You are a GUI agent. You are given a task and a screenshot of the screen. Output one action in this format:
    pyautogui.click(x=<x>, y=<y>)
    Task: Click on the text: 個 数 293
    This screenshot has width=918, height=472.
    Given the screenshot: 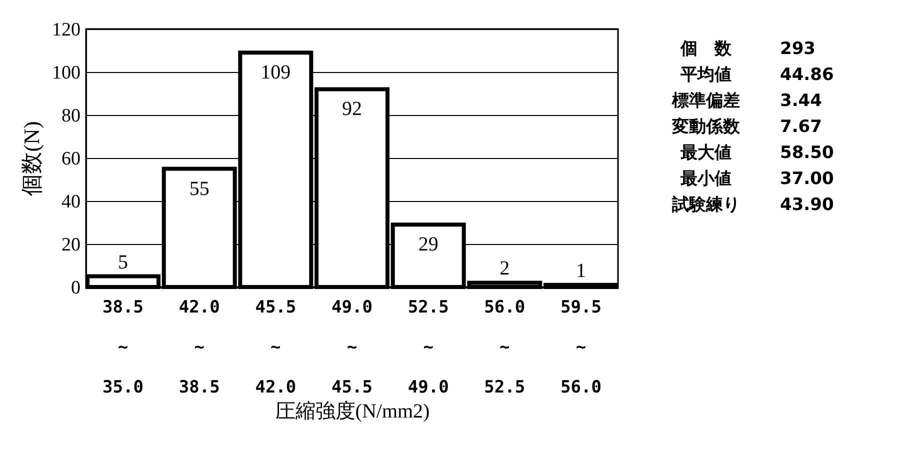 What is the action you would take?
    pyautogui.click(x=748, y=49)
    